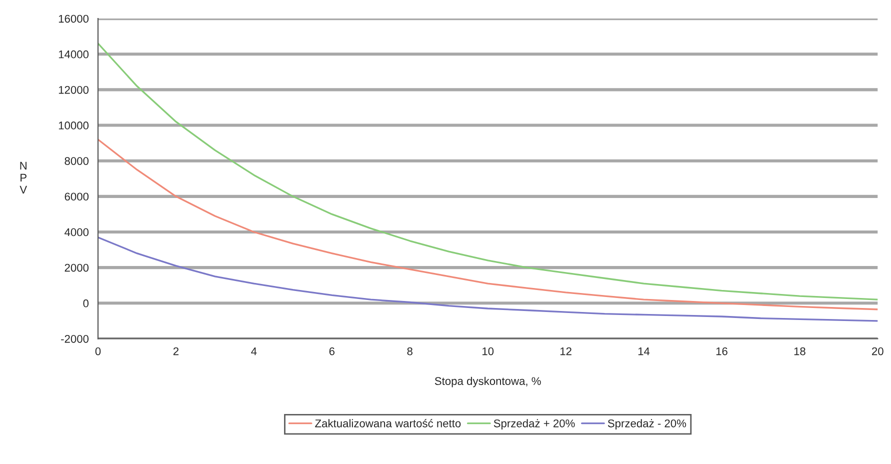 Image resolution: width=891 pixels, height=464 pixels. What do you see at coordinates (254, 351) in the screenshot?
I see `x-tick-label: 4` at bounding box center [254, 351].